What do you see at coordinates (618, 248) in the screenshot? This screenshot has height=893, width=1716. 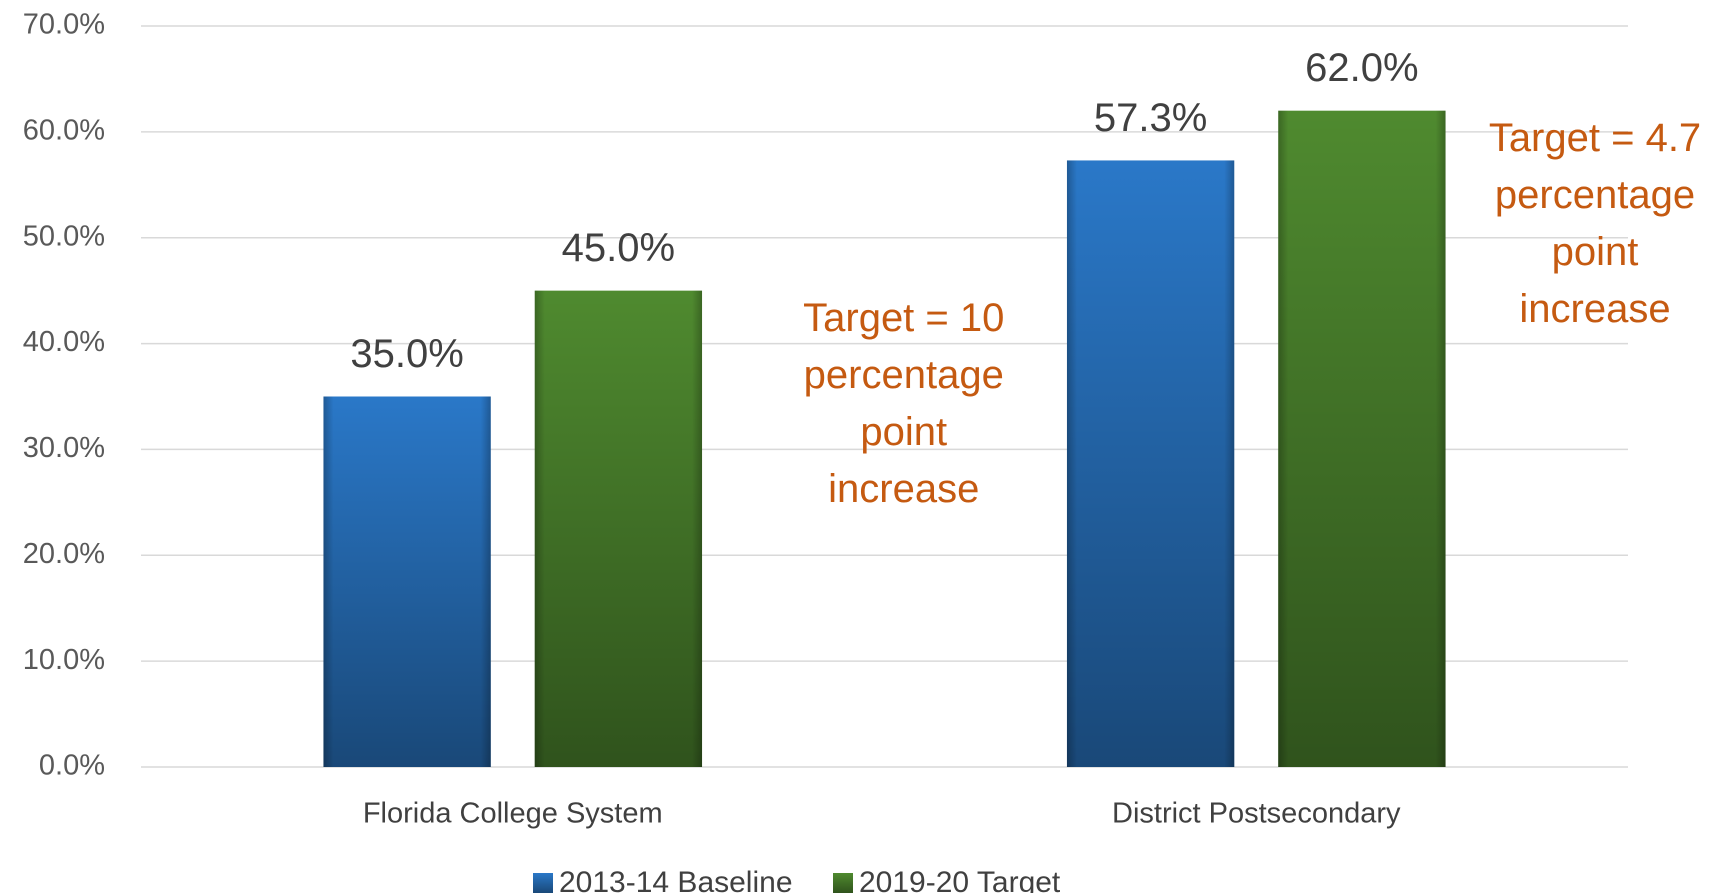 I see `data-label: 45.0%` at bounding box center [618, 248].